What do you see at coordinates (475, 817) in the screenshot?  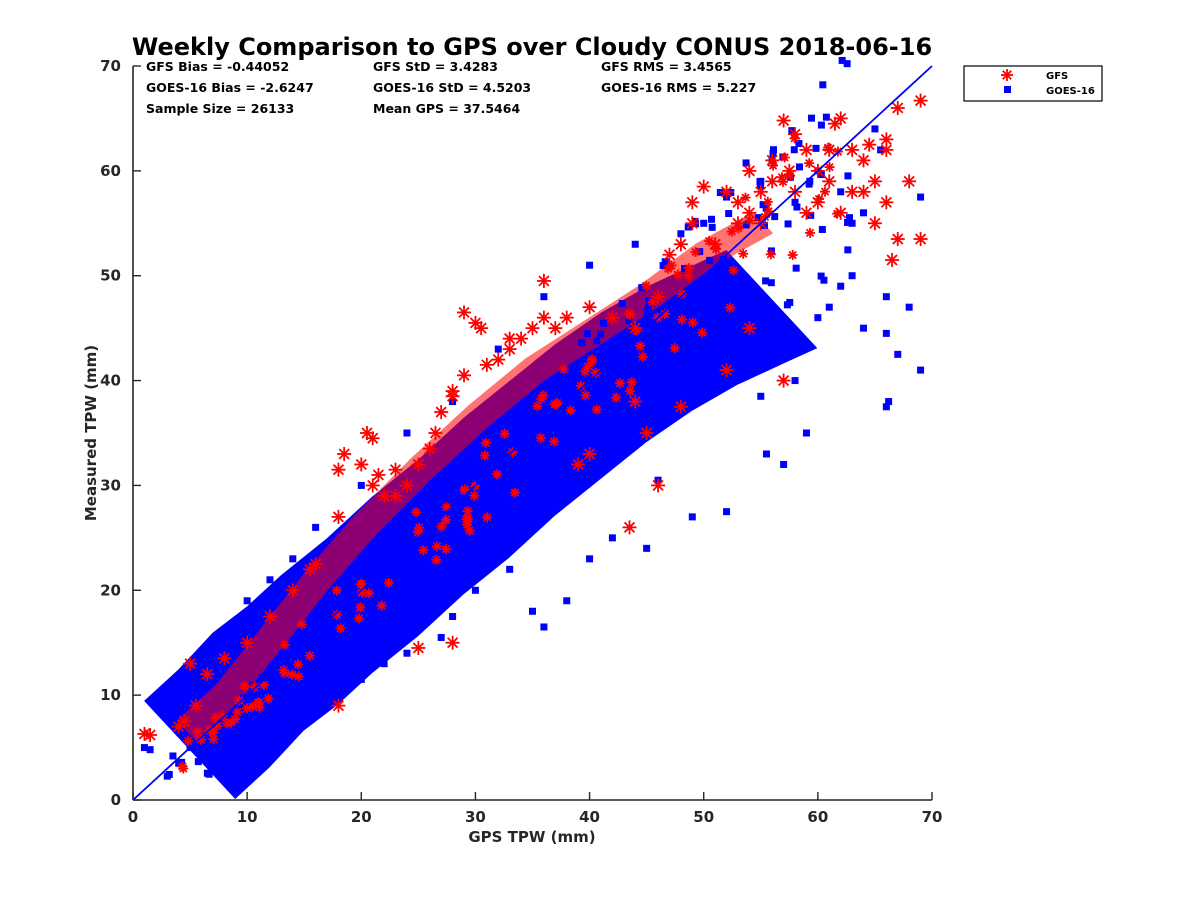 I see `x-tick-label: 30` at bounding box center [475, 817].